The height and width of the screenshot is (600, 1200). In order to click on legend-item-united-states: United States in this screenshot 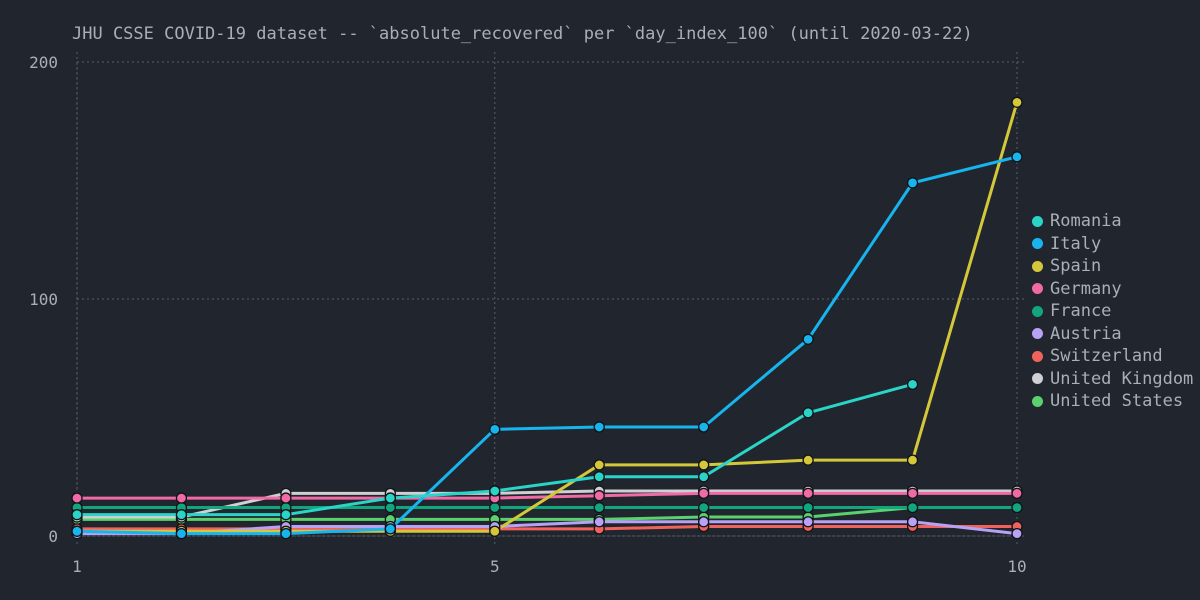, I will do `click(1112, 401)`.